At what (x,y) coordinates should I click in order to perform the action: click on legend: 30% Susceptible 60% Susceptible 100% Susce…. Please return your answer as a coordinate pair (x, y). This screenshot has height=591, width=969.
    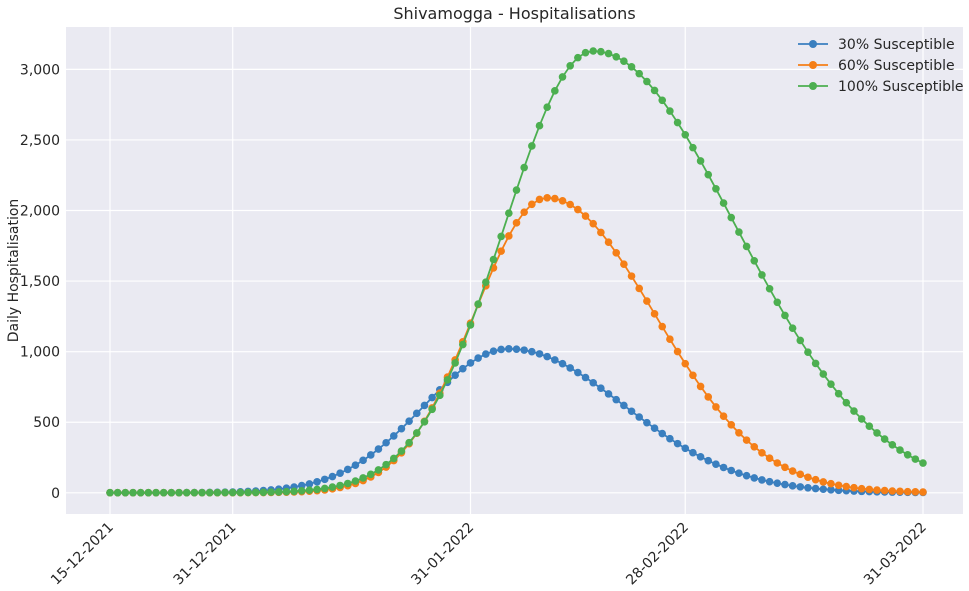
    Looking at the image, I should click on (881, 66).